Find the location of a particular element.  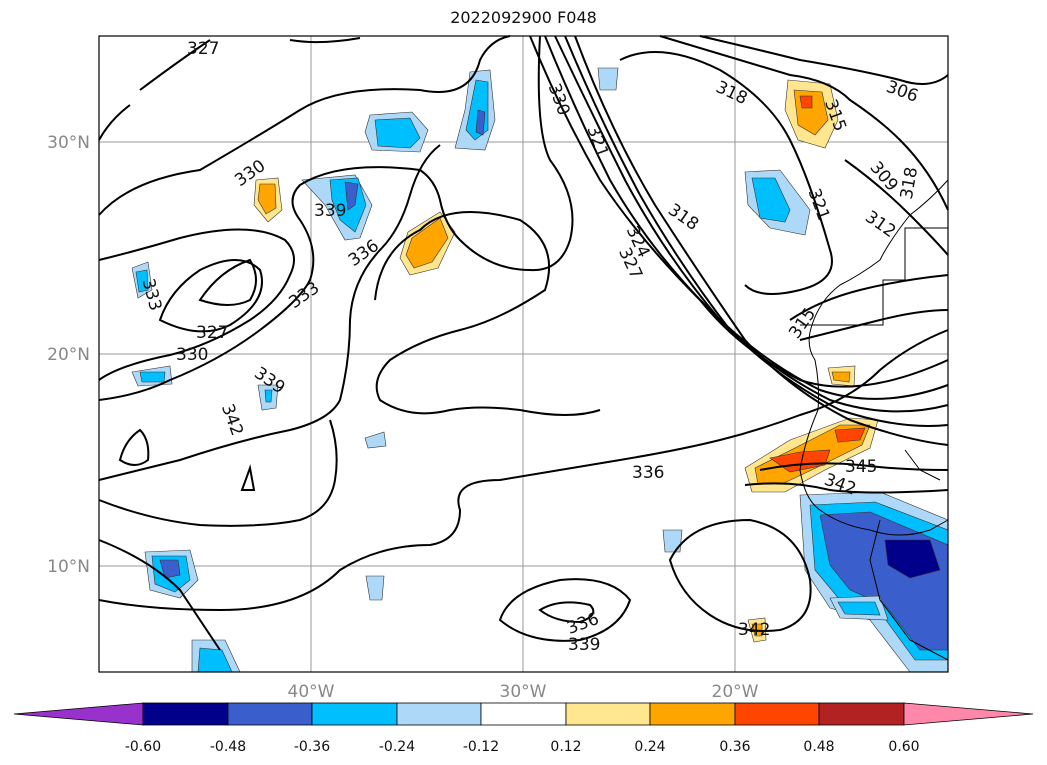

colorbar-tick-label: -0.48 is located at coordinates (228, 747).